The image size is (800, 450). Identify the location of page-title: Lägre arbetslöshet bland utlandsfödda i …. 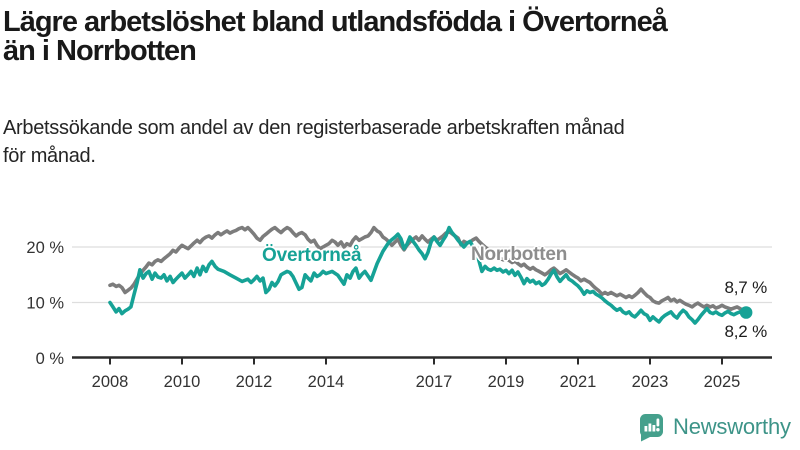
(335, 36).